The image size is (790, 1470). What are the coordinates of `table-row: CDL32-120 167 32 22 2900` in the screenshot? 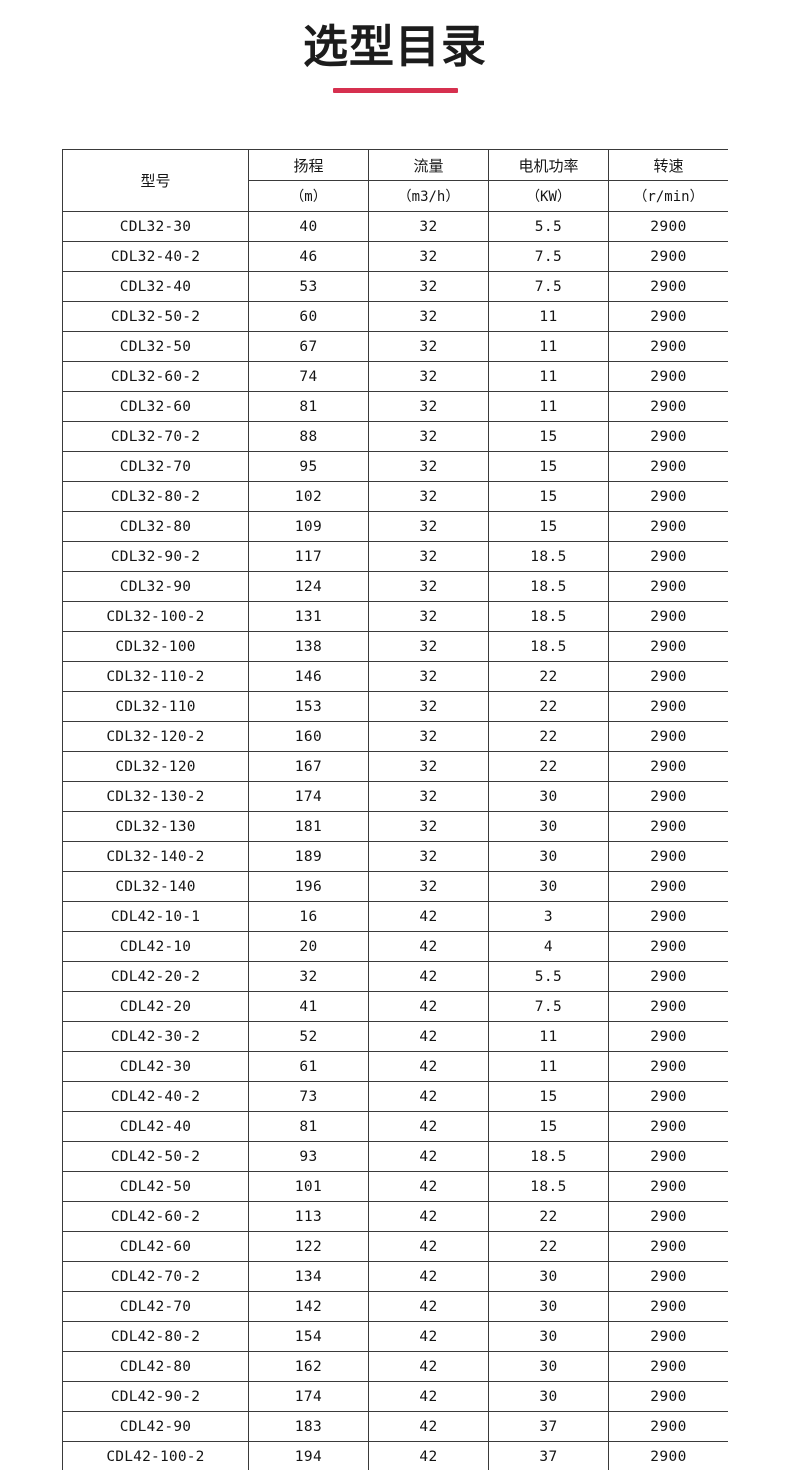 It's located at (395, 766).